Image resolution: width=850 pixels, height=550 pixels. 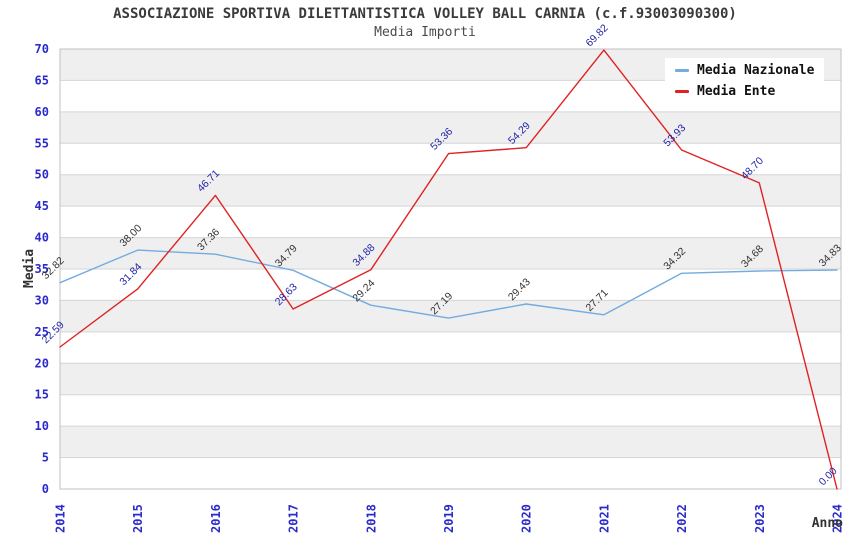 What do you see at coordinates (682, 91) in the screenshot?
I see `legend-swatch-media-ente` at bounding box center [682, 91].